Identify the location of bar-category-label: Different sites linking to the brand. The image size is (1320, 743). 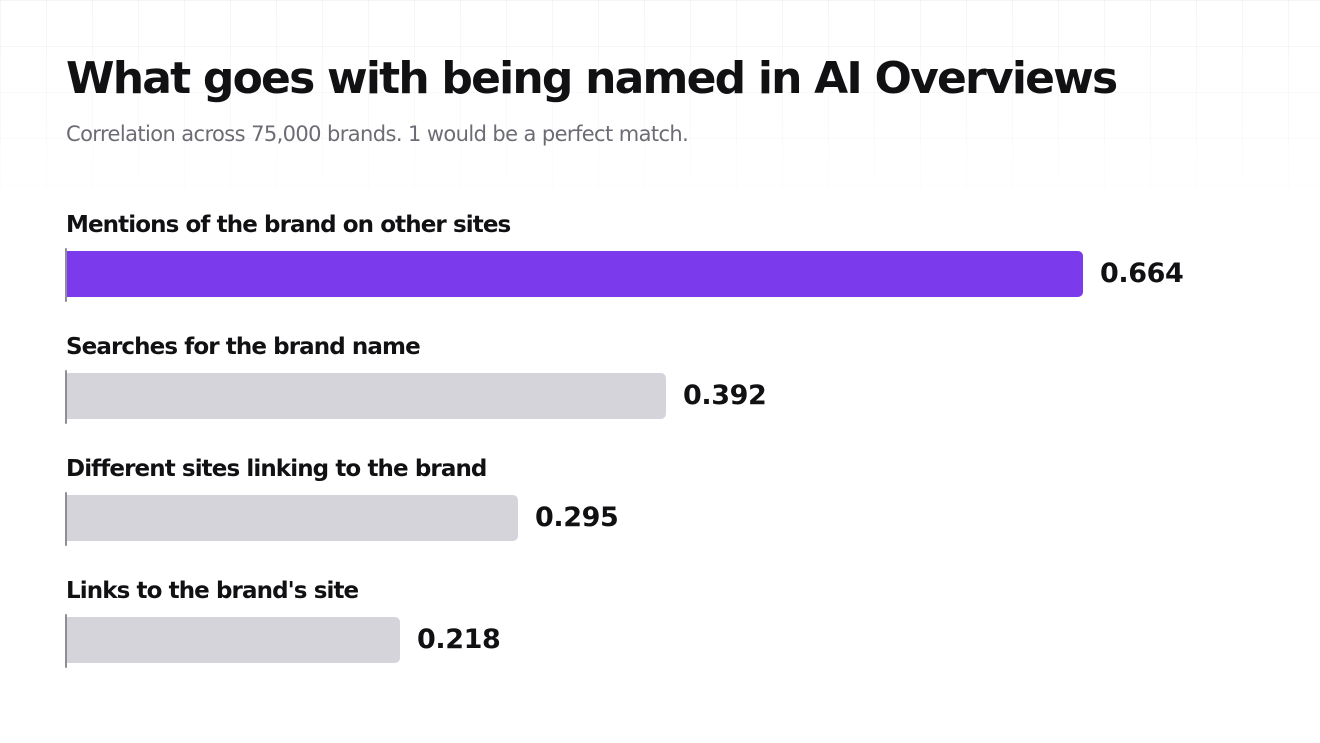
(276, 469).